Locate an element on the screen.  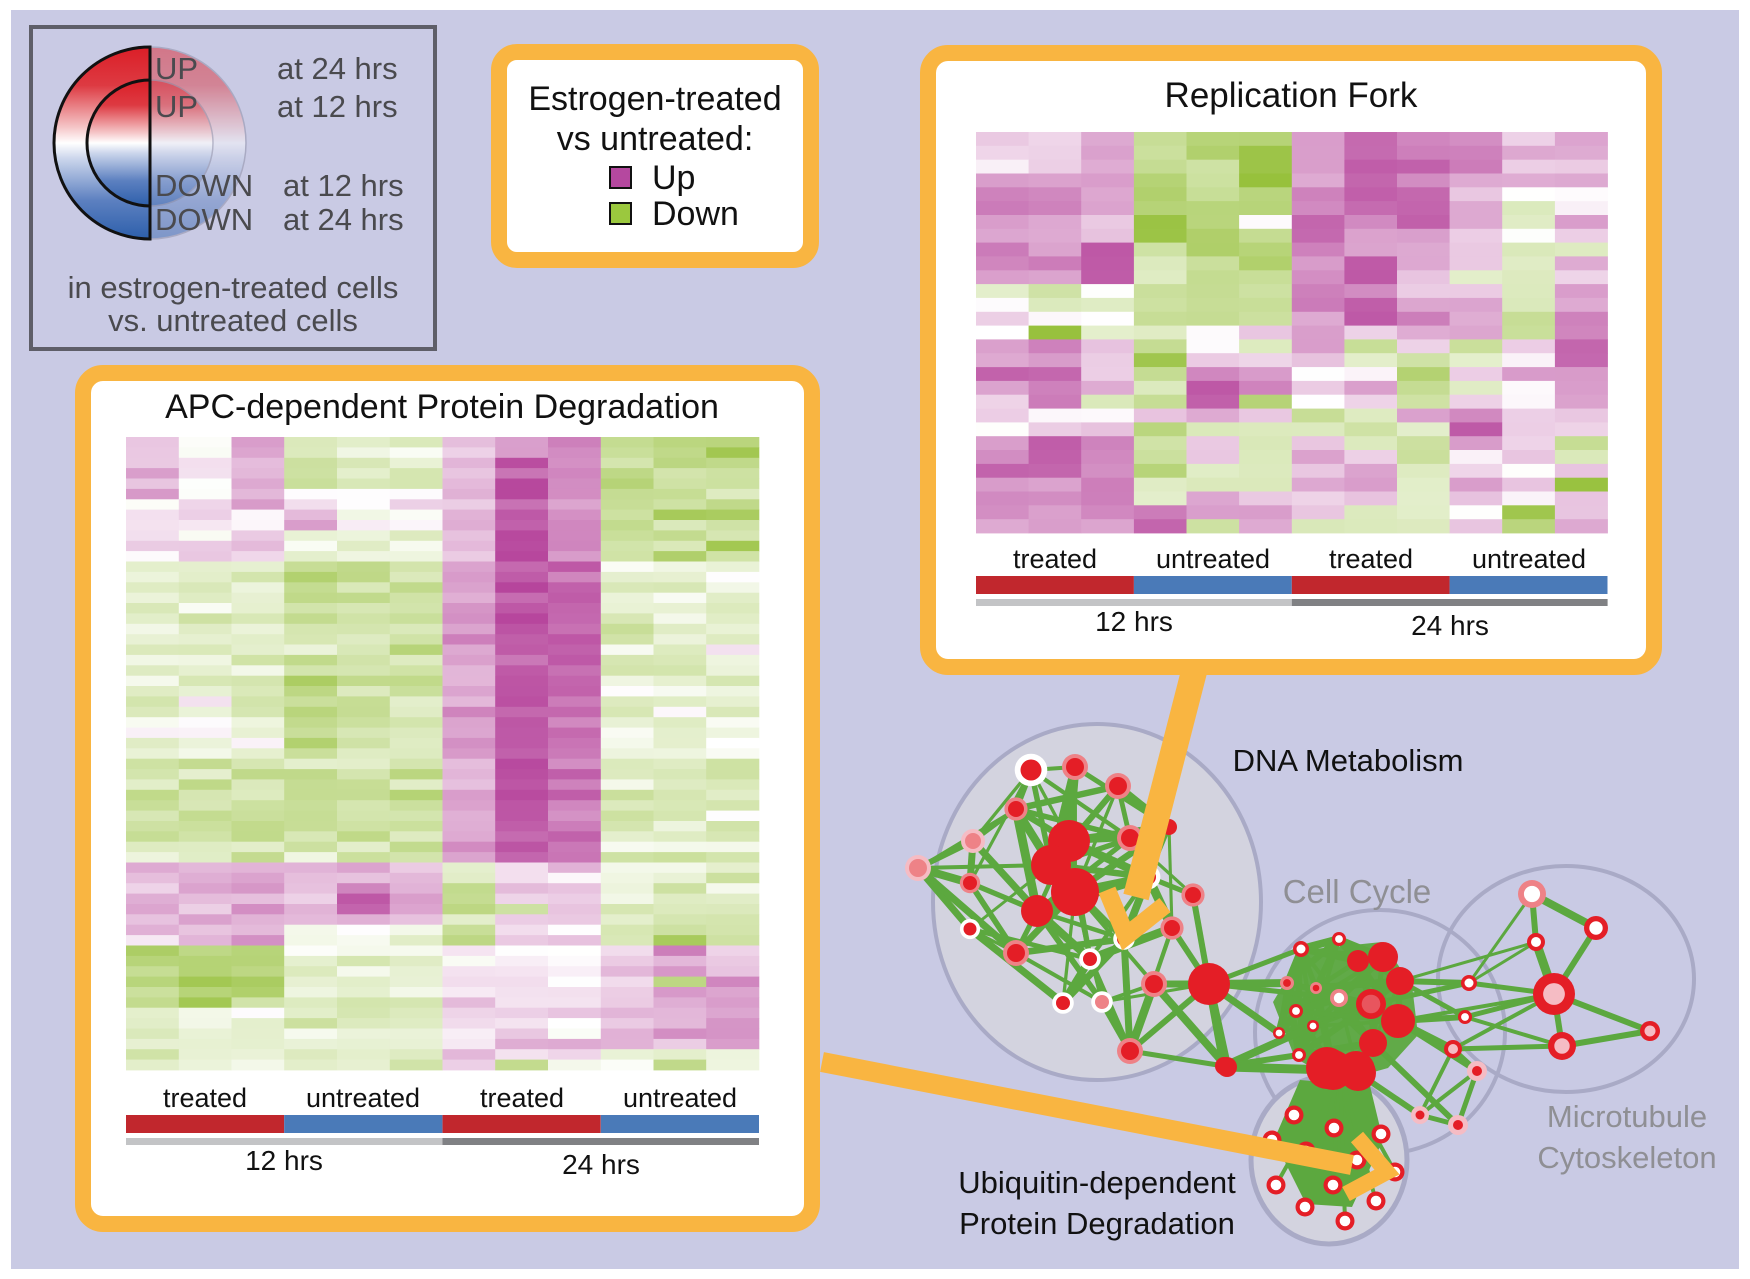
svg-text:APC-dependent Protein Degradat: APC-dependent Protein Degradation is located at coordinates (442, 407).